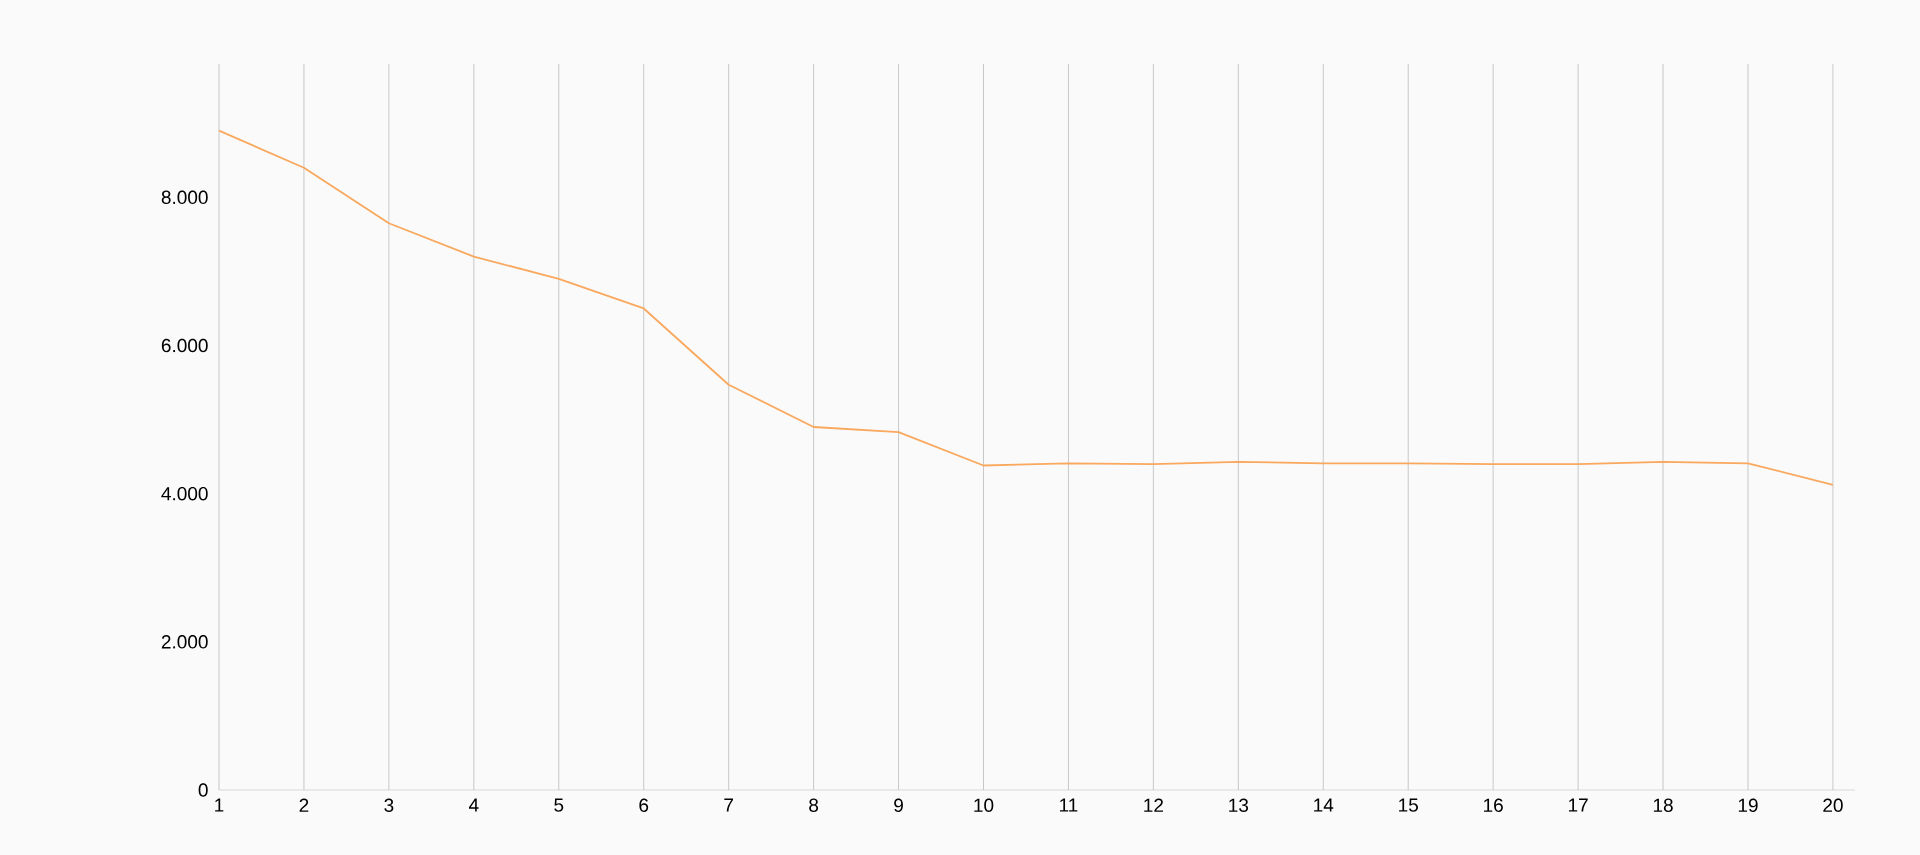 Image resolution: width=1920 pixels, height=855 pixels. What do you see at coordinates (1493, 805) in the screenshot?
I see `x-tick-label: 16` at bounding box center [1493, 805].